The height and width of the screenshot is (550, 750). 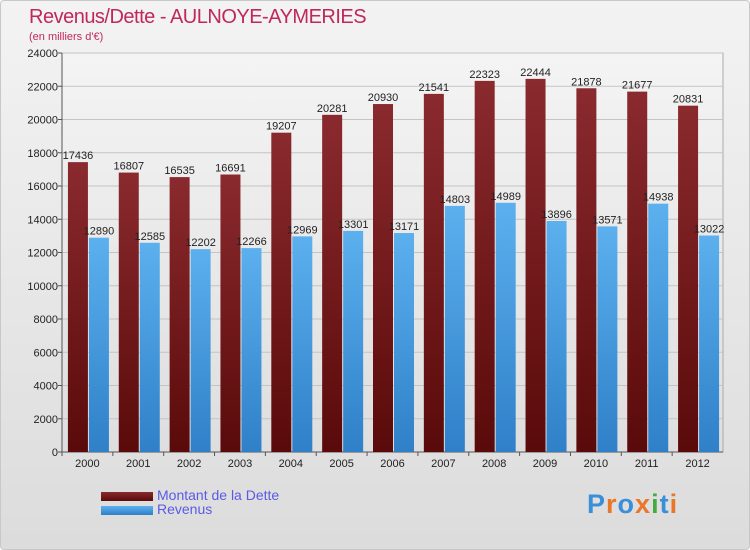 I want to click on value-label-debt-2000: 17436, so click(x=78, y=156).